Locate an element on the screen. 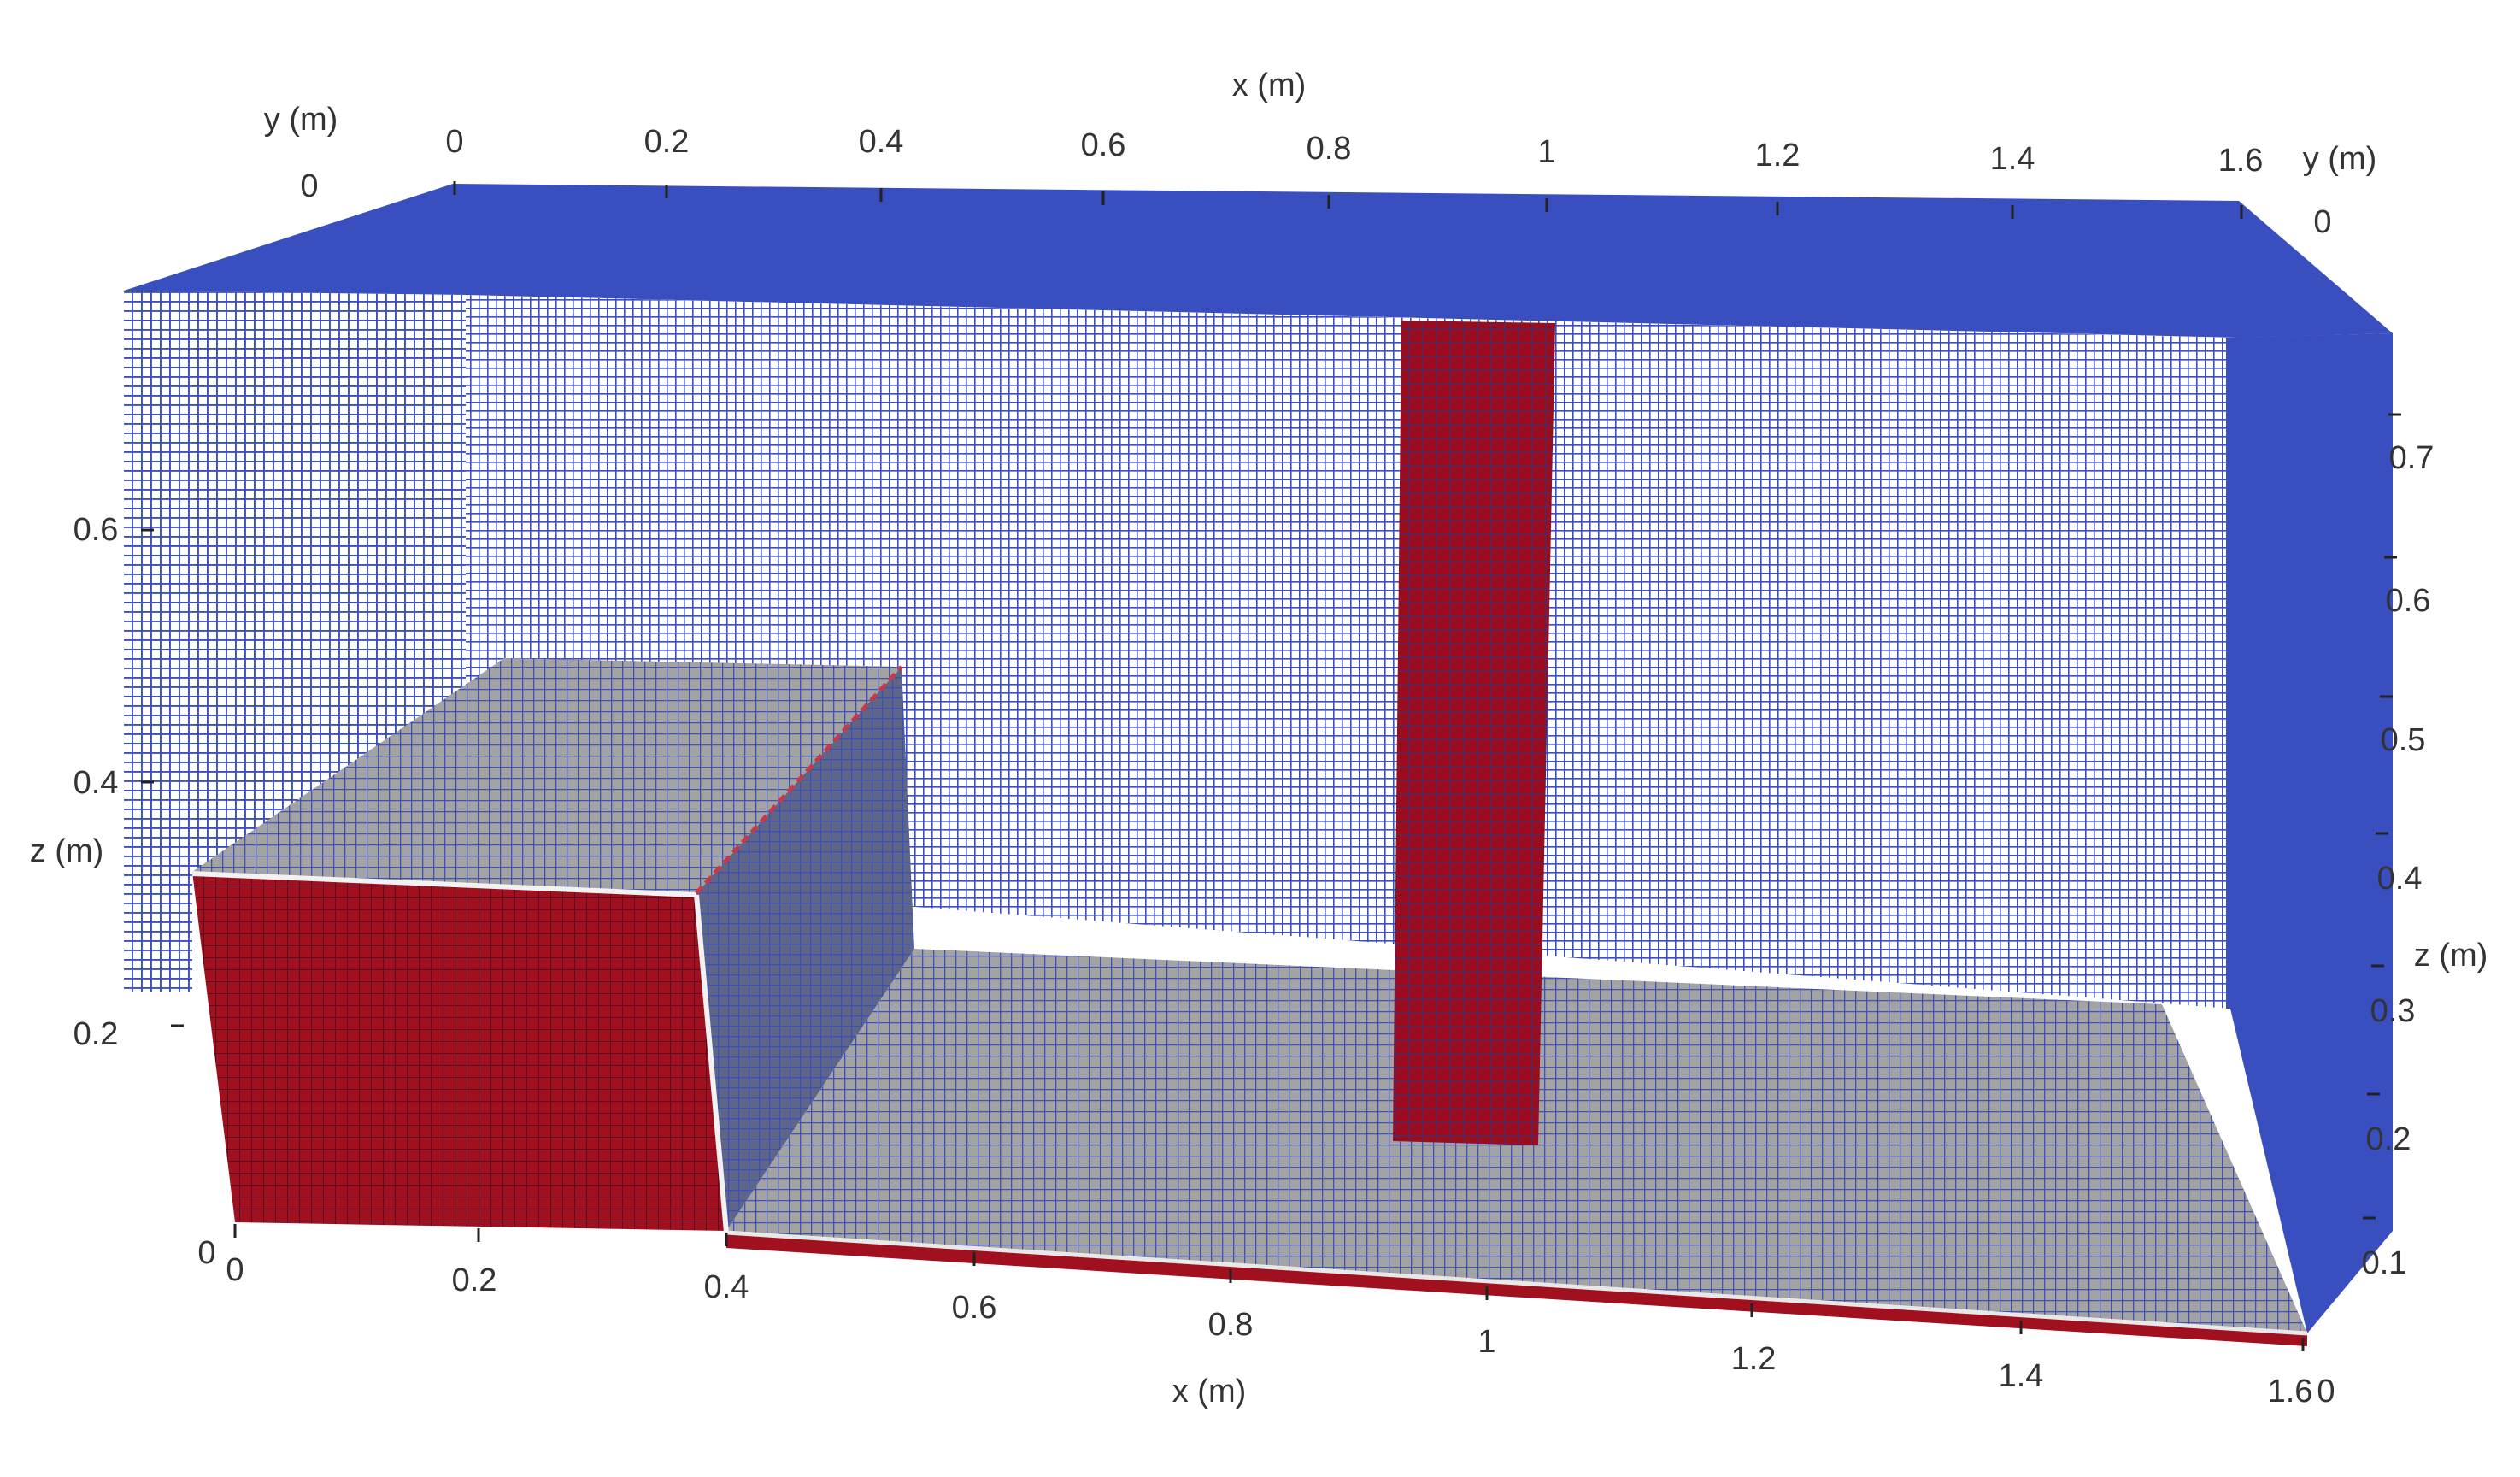 The image size is (2520, 1477). left-z-axis-title: z (m) is located at coordinates (67, 851).